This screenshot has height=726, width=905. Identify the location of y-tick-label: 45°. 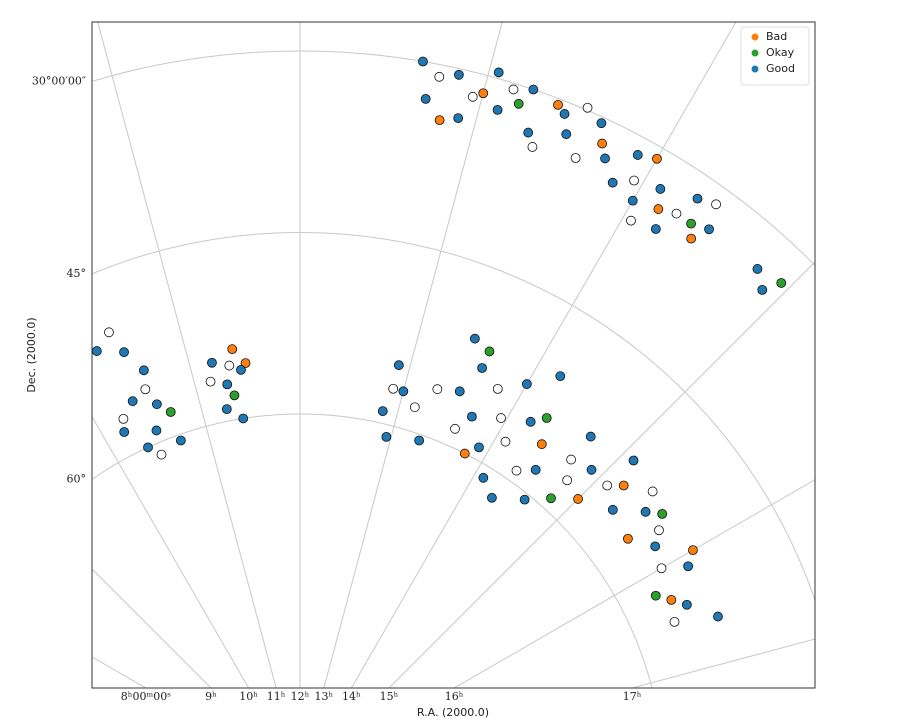
(77, 273).